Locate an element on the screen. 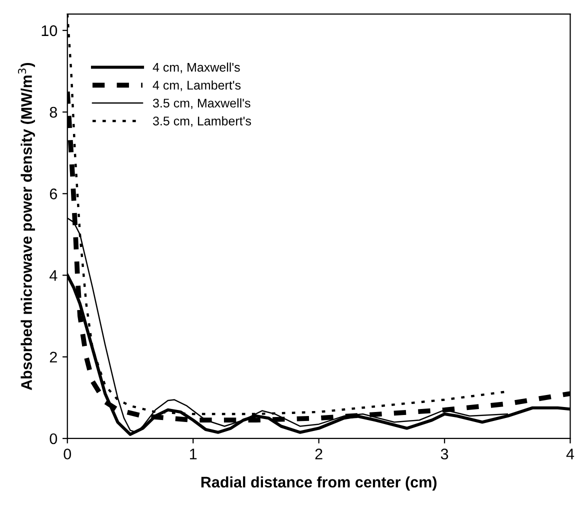 The height and width of the screenshot is (522, 576). x-axis-title: Radial distance from center (cm) is located at coordinates (318, 483).